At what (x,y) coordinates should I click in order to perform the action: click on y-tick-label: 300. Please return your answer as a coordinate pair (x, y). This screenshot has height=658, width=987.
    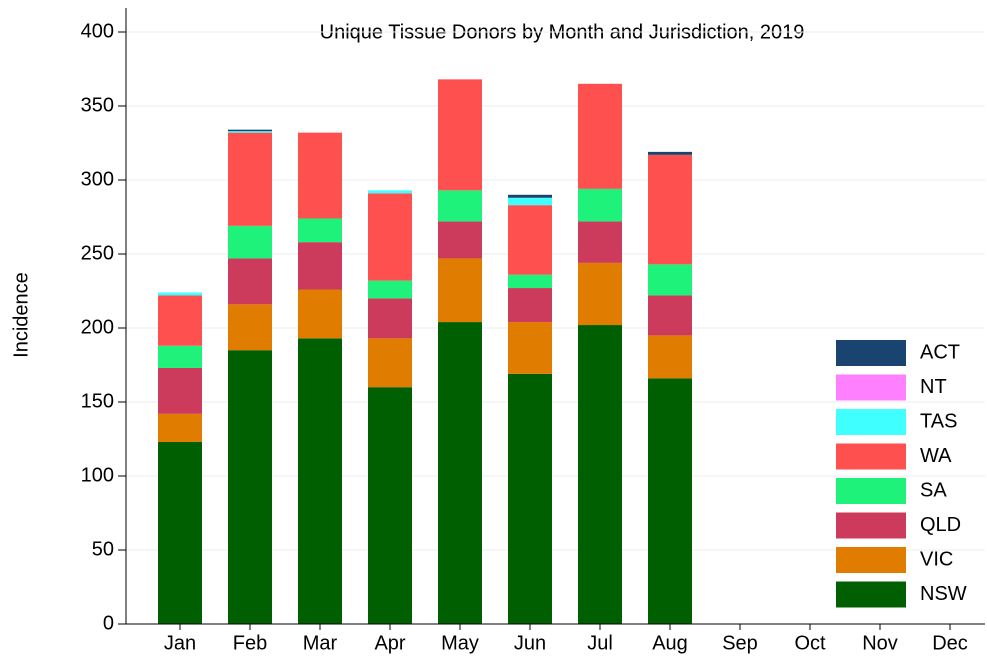
    Looking at the image, I should click on (97, 179).